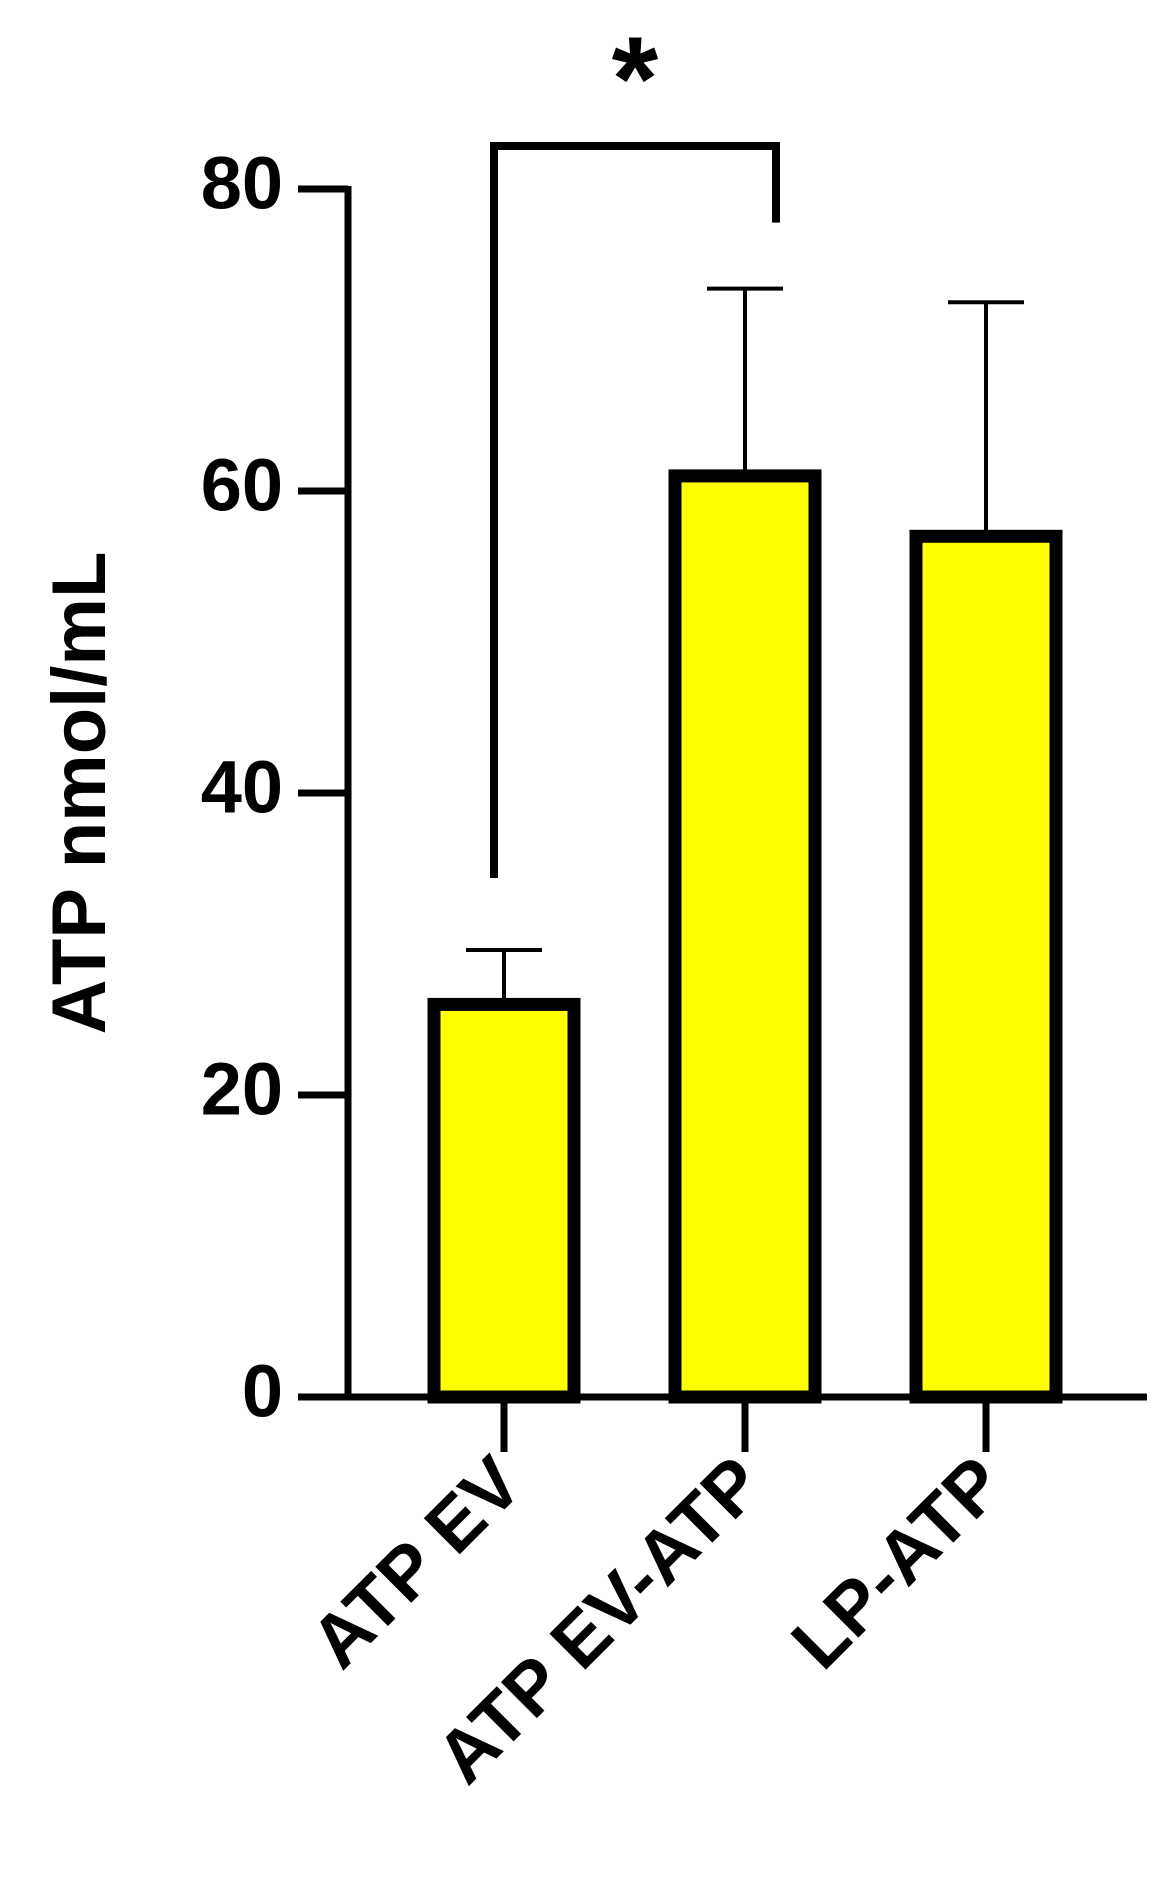 The image size is (1171, 1898). What do you see at coordinates (898, 1563) in the screenshot?
I see `x-tick-label: LP-ATP` at bounding box center [898, 1563].